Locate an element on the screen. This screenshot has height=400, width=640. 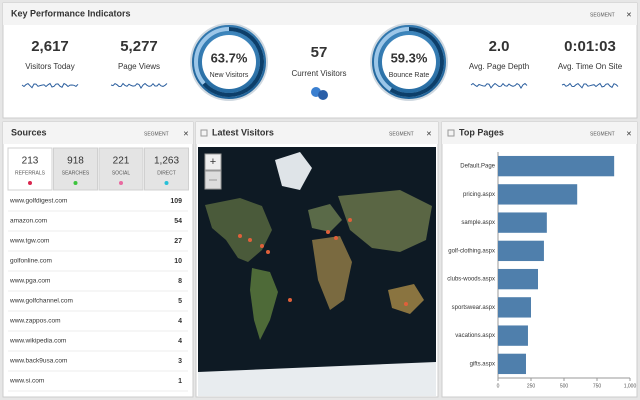
source-count: 10 is located at coordinates (178, 261).